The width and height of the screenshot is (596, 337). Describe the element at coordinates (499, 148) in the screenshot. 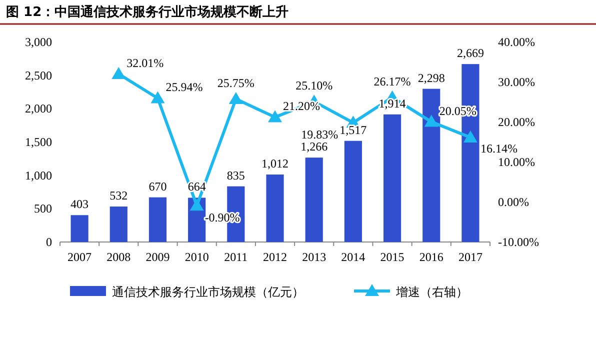

I see `data-label: 16.14%` at that location.